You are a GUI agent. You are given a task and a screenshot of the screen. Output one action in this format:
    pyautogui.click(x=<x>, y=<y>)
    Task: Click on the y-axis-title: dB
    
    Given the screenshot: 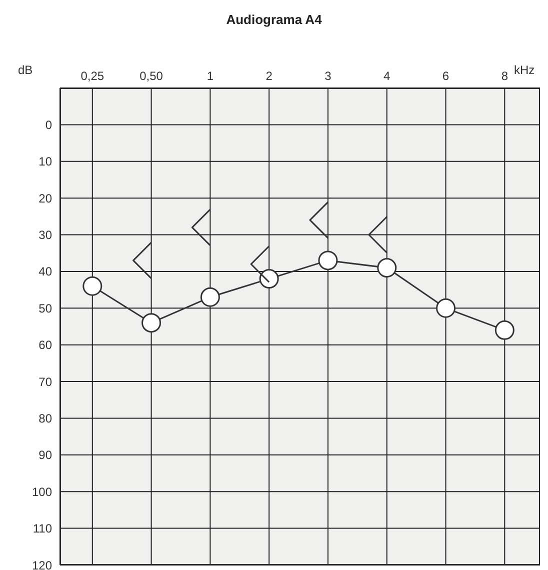 What is the action you would take?
    pyautogui.click(x=25, y=70)
    